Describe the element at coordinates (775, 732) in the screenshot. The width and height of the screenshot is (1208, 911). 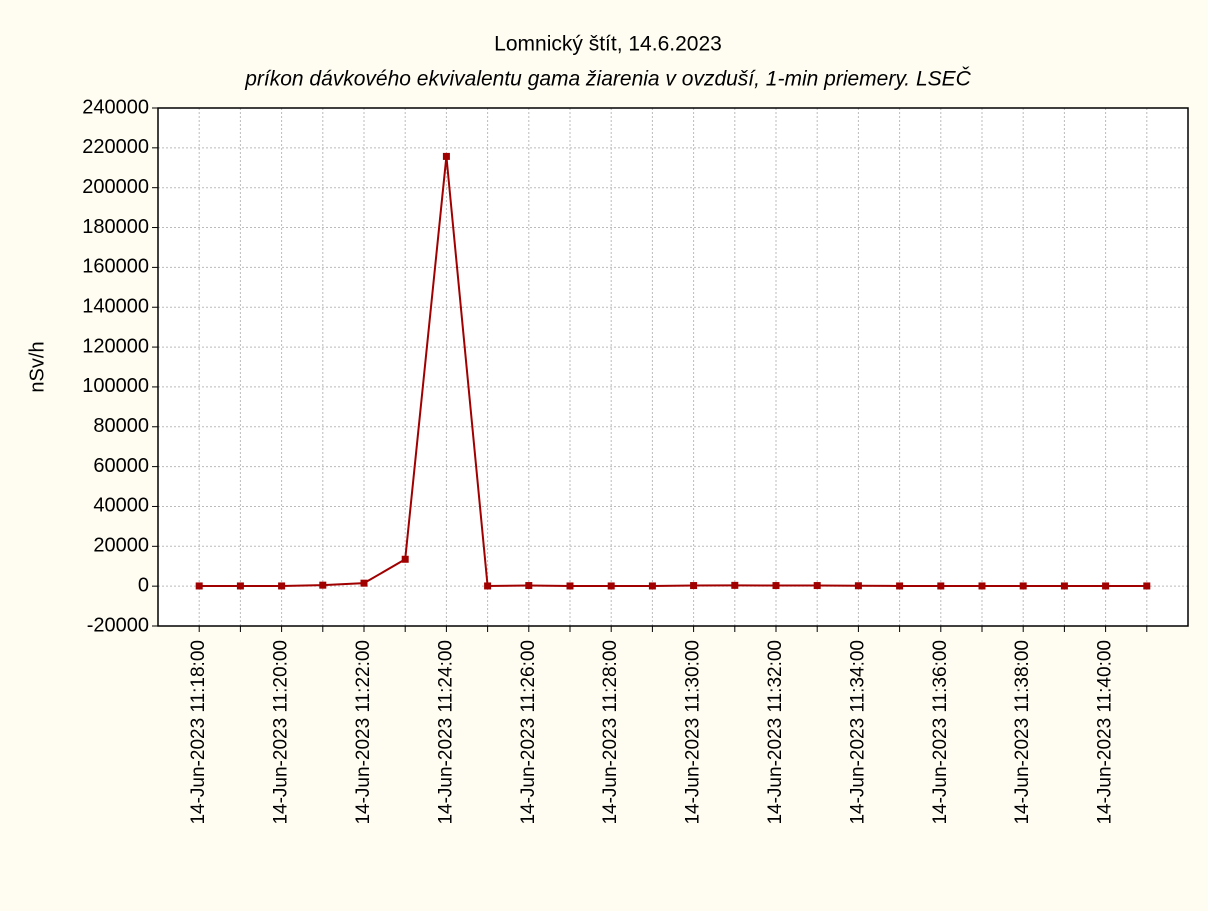
I see `x-tick-label: 14-Jun-2023 11:32:00` at that location.